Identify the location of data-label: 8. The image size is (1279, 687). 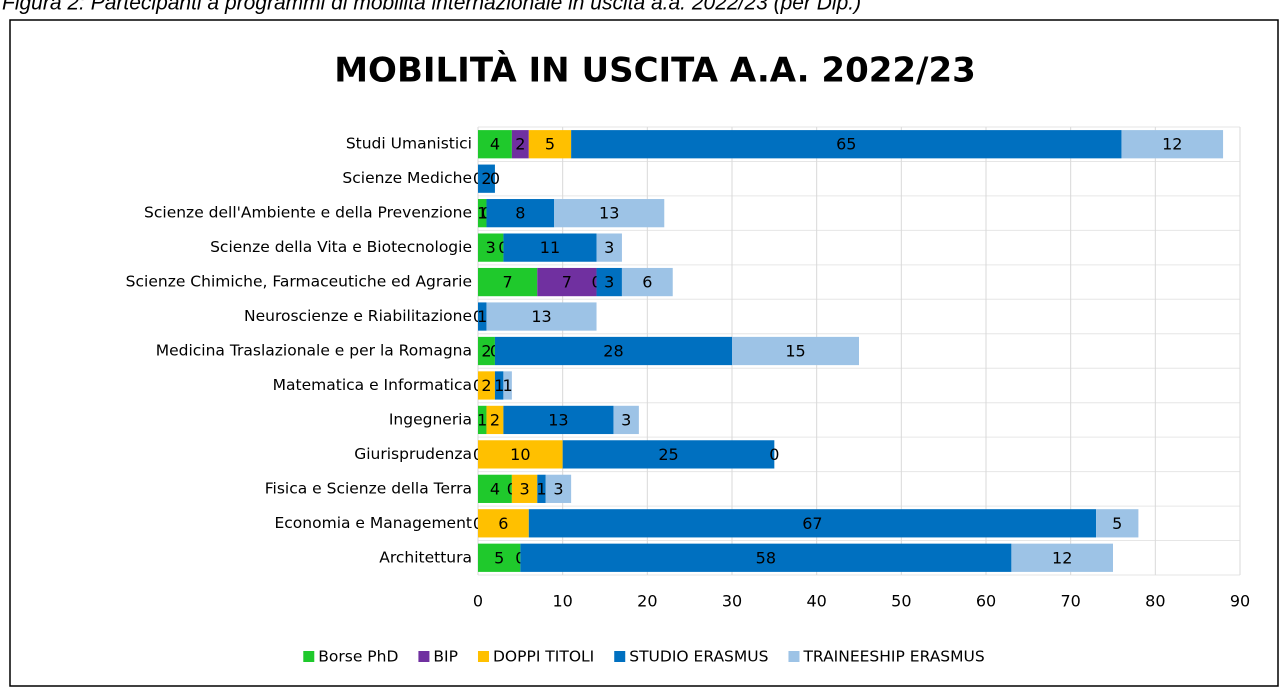
(520, 213).